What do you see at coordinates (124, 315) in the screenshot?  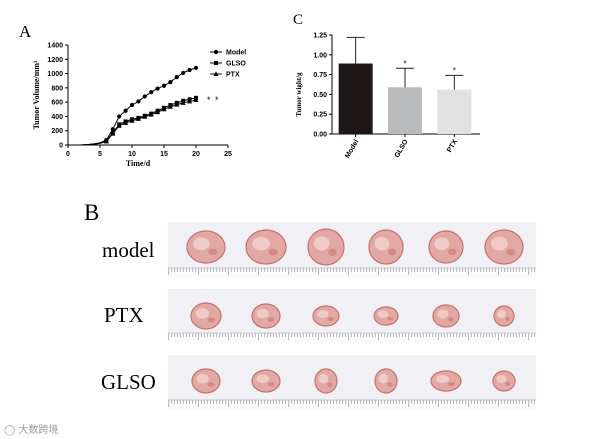 I see `row-label-ptx: PTX` at bounding box center [124, 315].